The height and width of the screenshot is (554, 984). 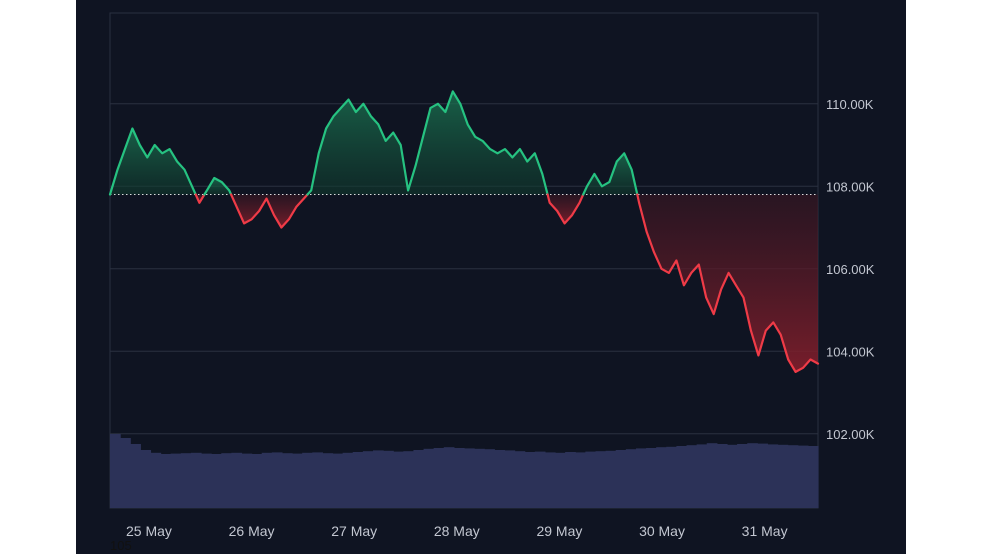 I want to click on x-tick-label: 26 May, so click(x=252, y=531).